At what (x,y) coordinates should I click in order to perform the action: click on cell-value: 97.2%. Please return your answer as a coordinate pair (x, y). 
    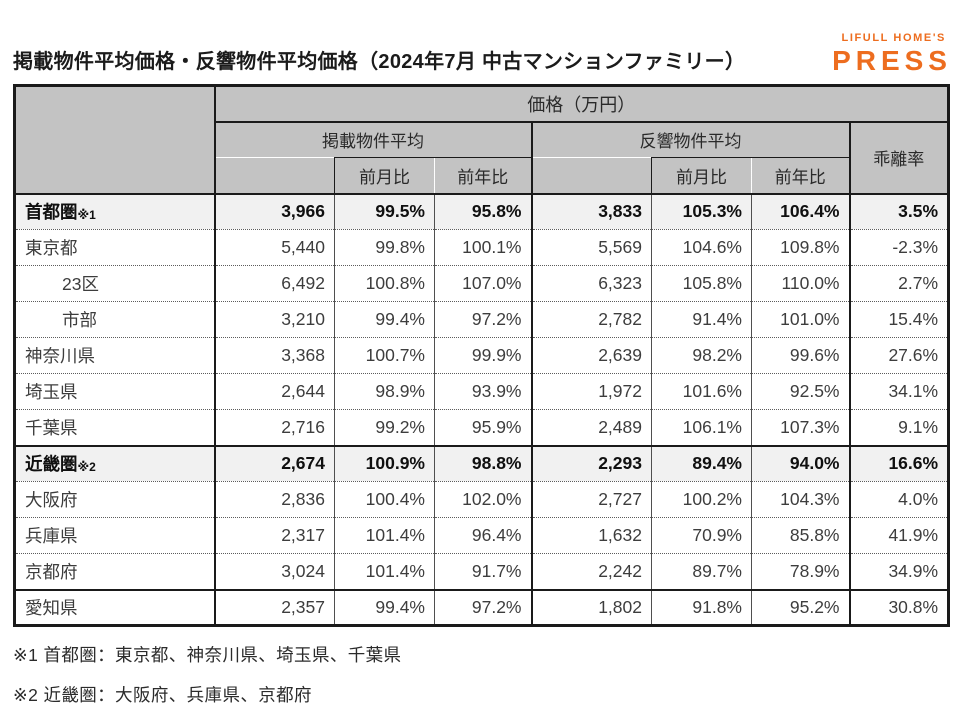
    Looking at the image, I should click on (483, 607).